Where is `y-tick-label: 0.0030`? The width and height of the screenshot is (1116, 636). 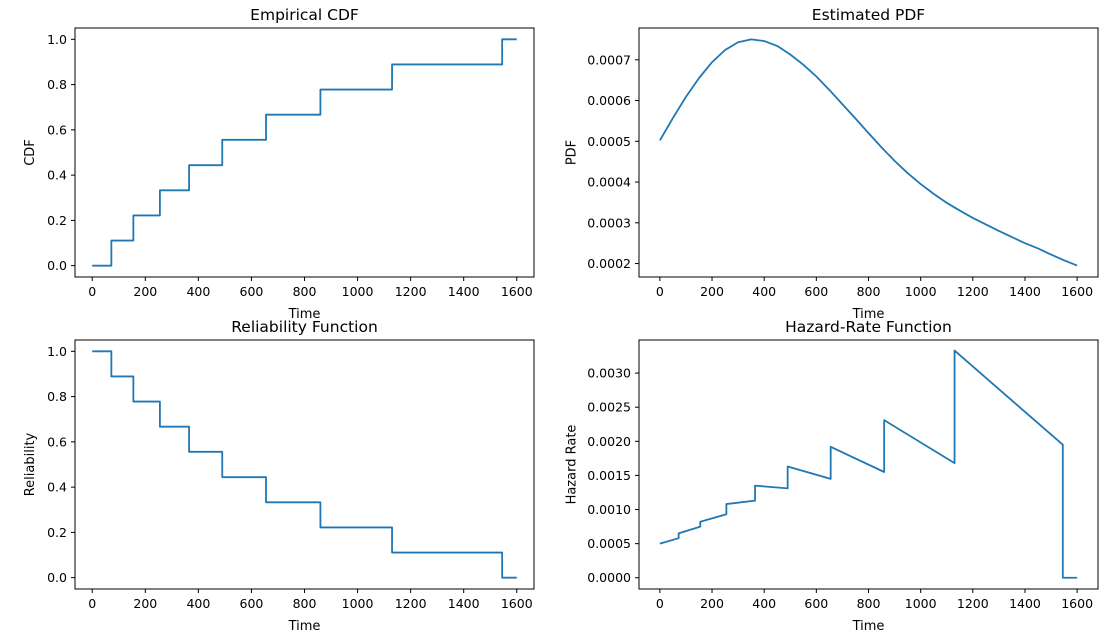 y-tick-label: 0.0030 is located at coordinates (609, 373).